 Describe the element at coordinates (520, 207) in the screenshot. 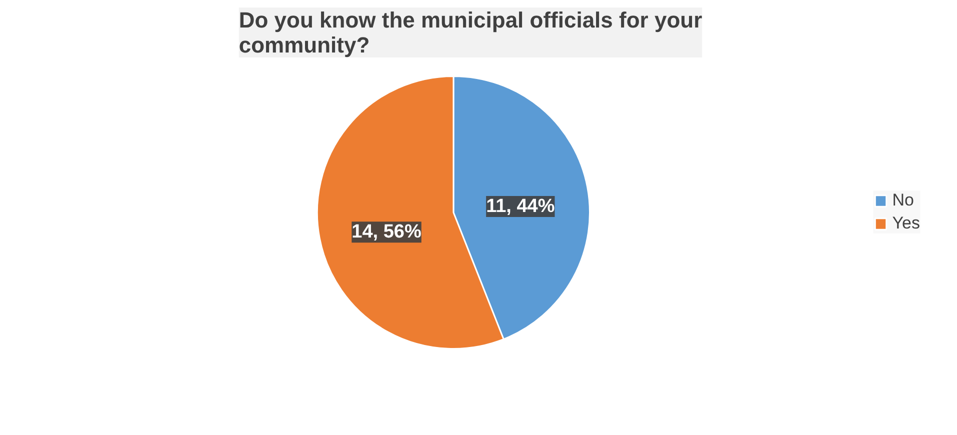

I see `data-label: 11, 44%` at that location.